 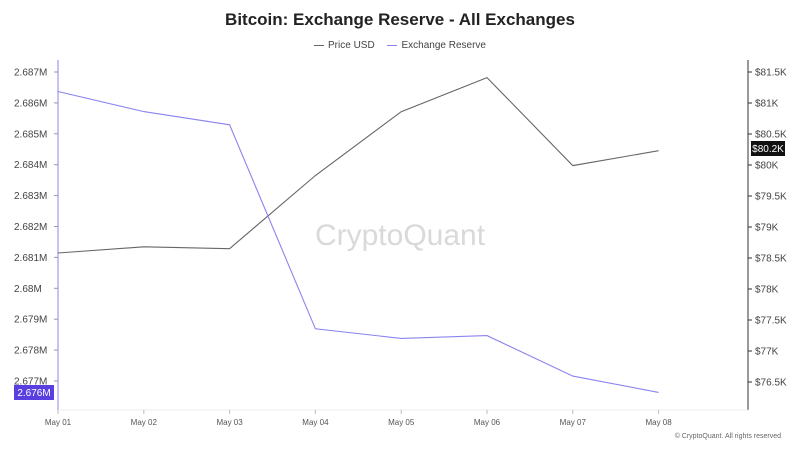 I want to click on right-tick-label: $78K, so click(x=767, y=290).